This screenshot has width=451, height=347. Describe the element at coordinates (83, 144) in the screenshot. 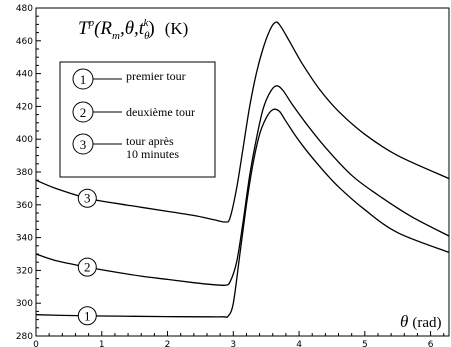

I see `legend-marker-3-text: 3` at that location.